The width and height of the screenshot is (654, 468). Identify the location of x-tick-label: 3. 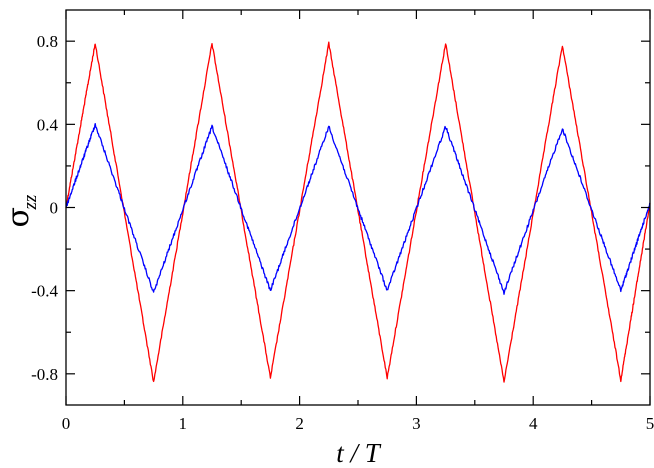
(416, 423).